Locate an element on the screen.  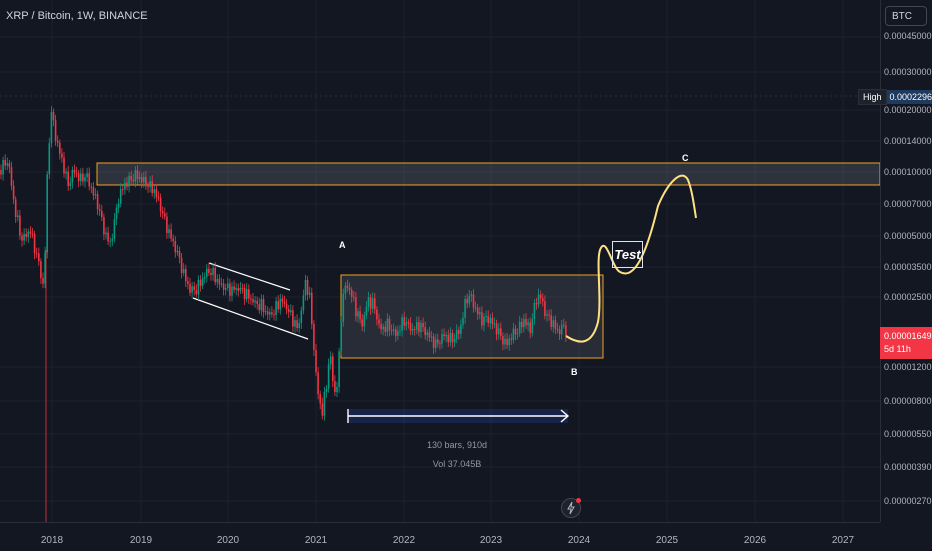
resistance-zone is located at coordinates (488, 174).